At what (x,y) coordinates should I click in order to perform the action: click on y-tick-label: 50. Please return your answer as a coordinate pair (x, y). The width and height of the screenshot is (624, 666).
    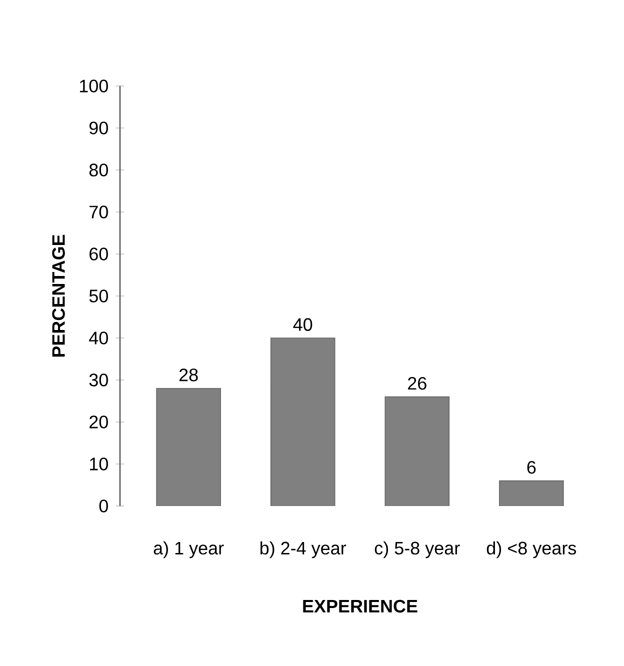
    Looking at the image, I should click on (98, 296).